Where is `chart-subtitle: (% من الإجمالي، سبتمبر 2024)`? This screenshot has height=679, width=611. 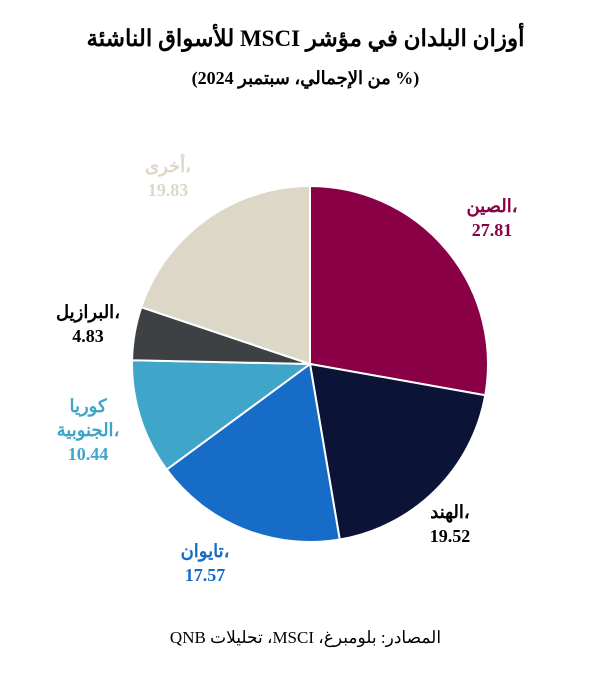
chart-subtitle: (% من الإجمالي، سبتمبر 2024) is located at coordinates (305, 78).